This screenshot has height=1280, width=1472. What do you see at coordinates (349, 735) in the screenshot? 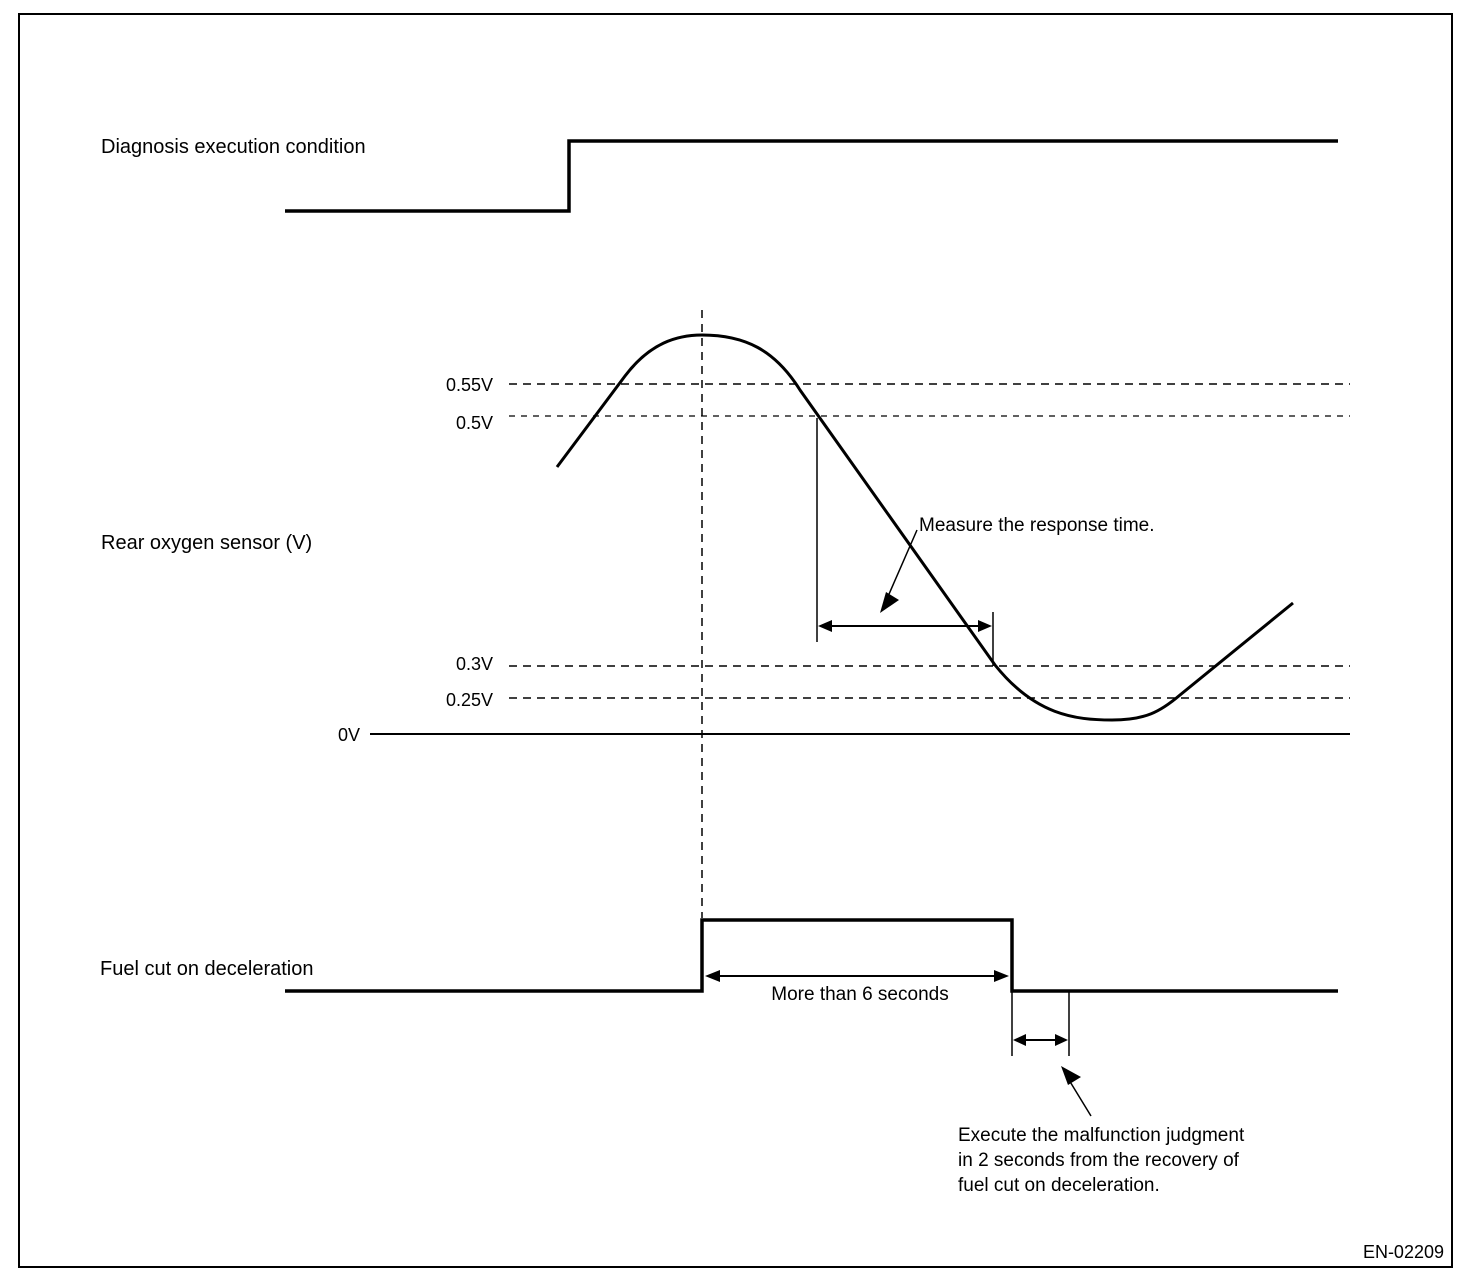
I see `level-0v-label: 0V` at bounding box center [349, 735].